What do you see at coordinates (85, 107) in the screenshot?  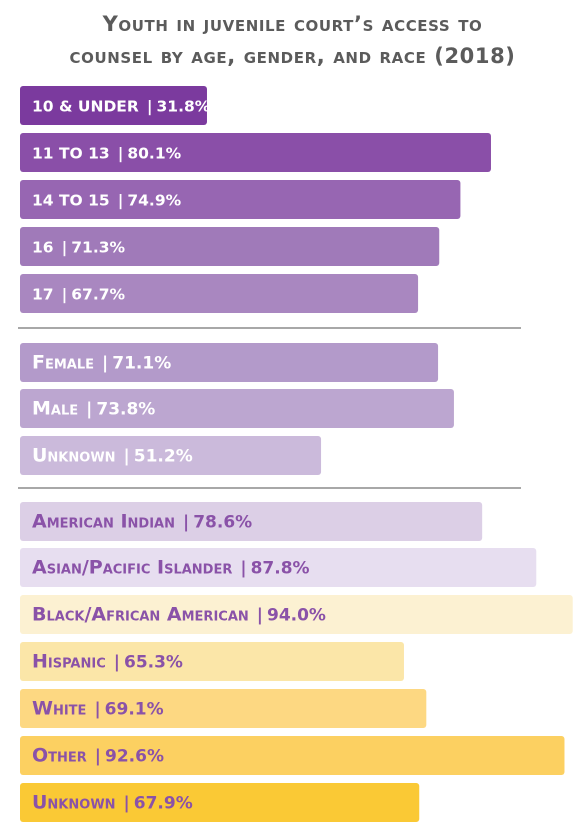 I see `category-label: 10 & UNDER` at bounding box center [85, 107].